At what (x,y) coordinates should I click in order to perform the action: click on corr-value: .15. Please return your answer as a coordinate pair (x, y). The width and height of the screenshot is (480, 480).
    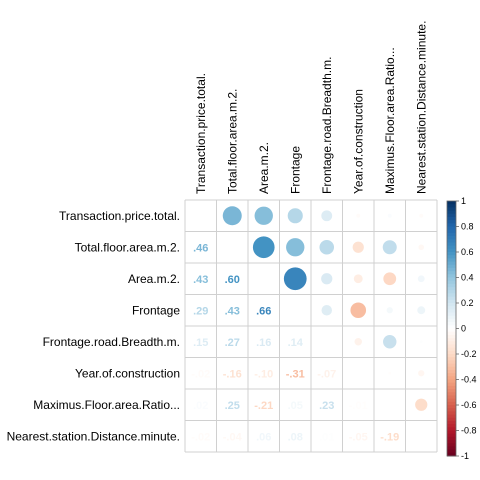
    Looking at the image, I should click on (200, 343).